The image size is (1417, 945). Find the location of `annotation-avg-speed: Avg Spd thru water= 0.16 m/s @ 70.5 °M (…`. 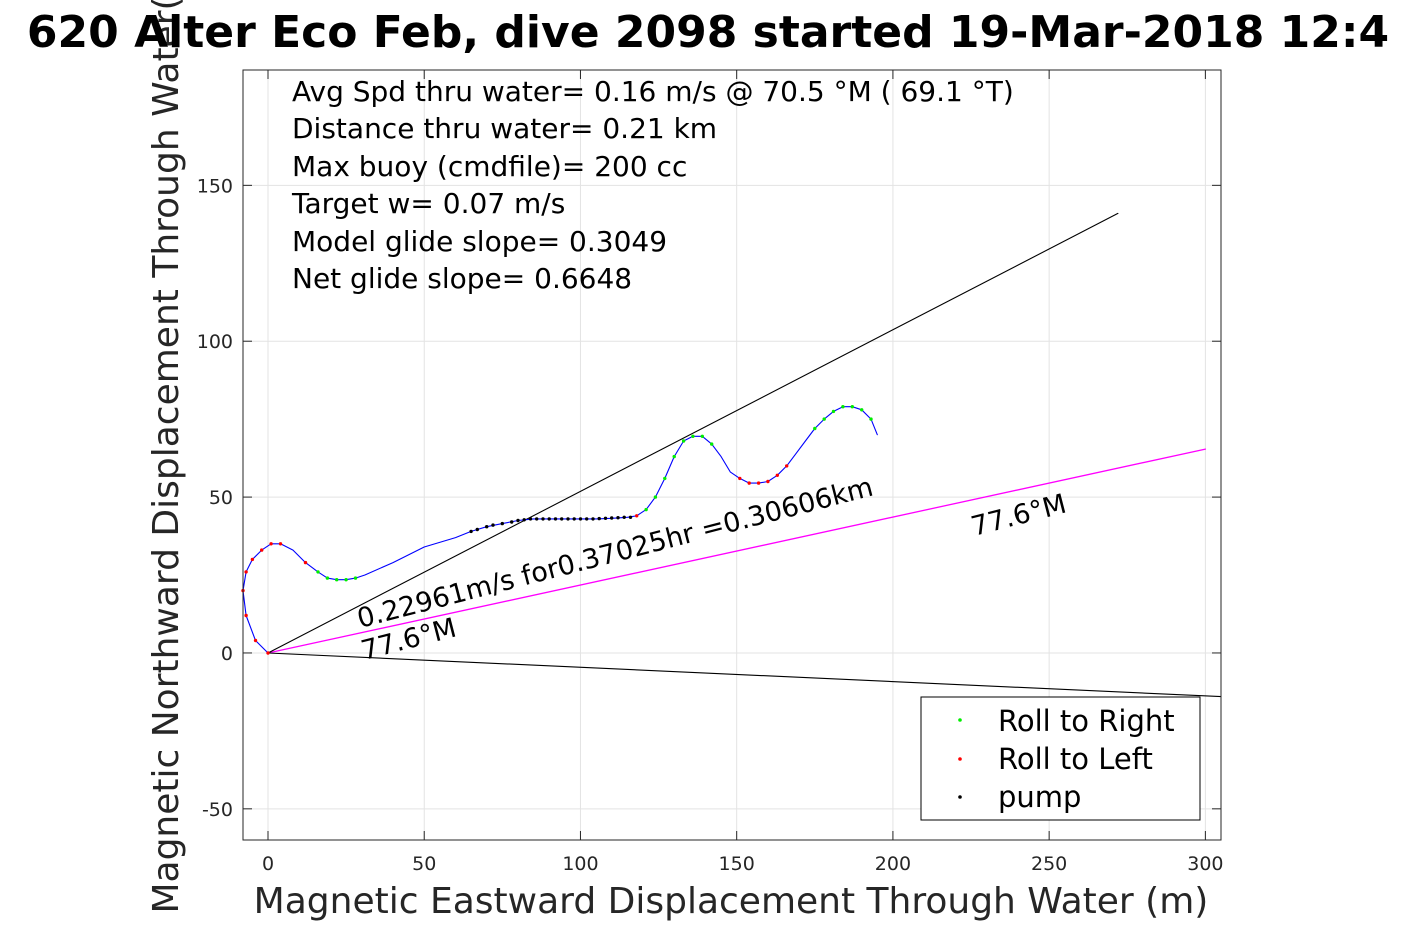

annotation-avg-speed: Avg Spd thru water= 0.16 m/s @ 70.5 °M (… is located at coordinates (653, 91).